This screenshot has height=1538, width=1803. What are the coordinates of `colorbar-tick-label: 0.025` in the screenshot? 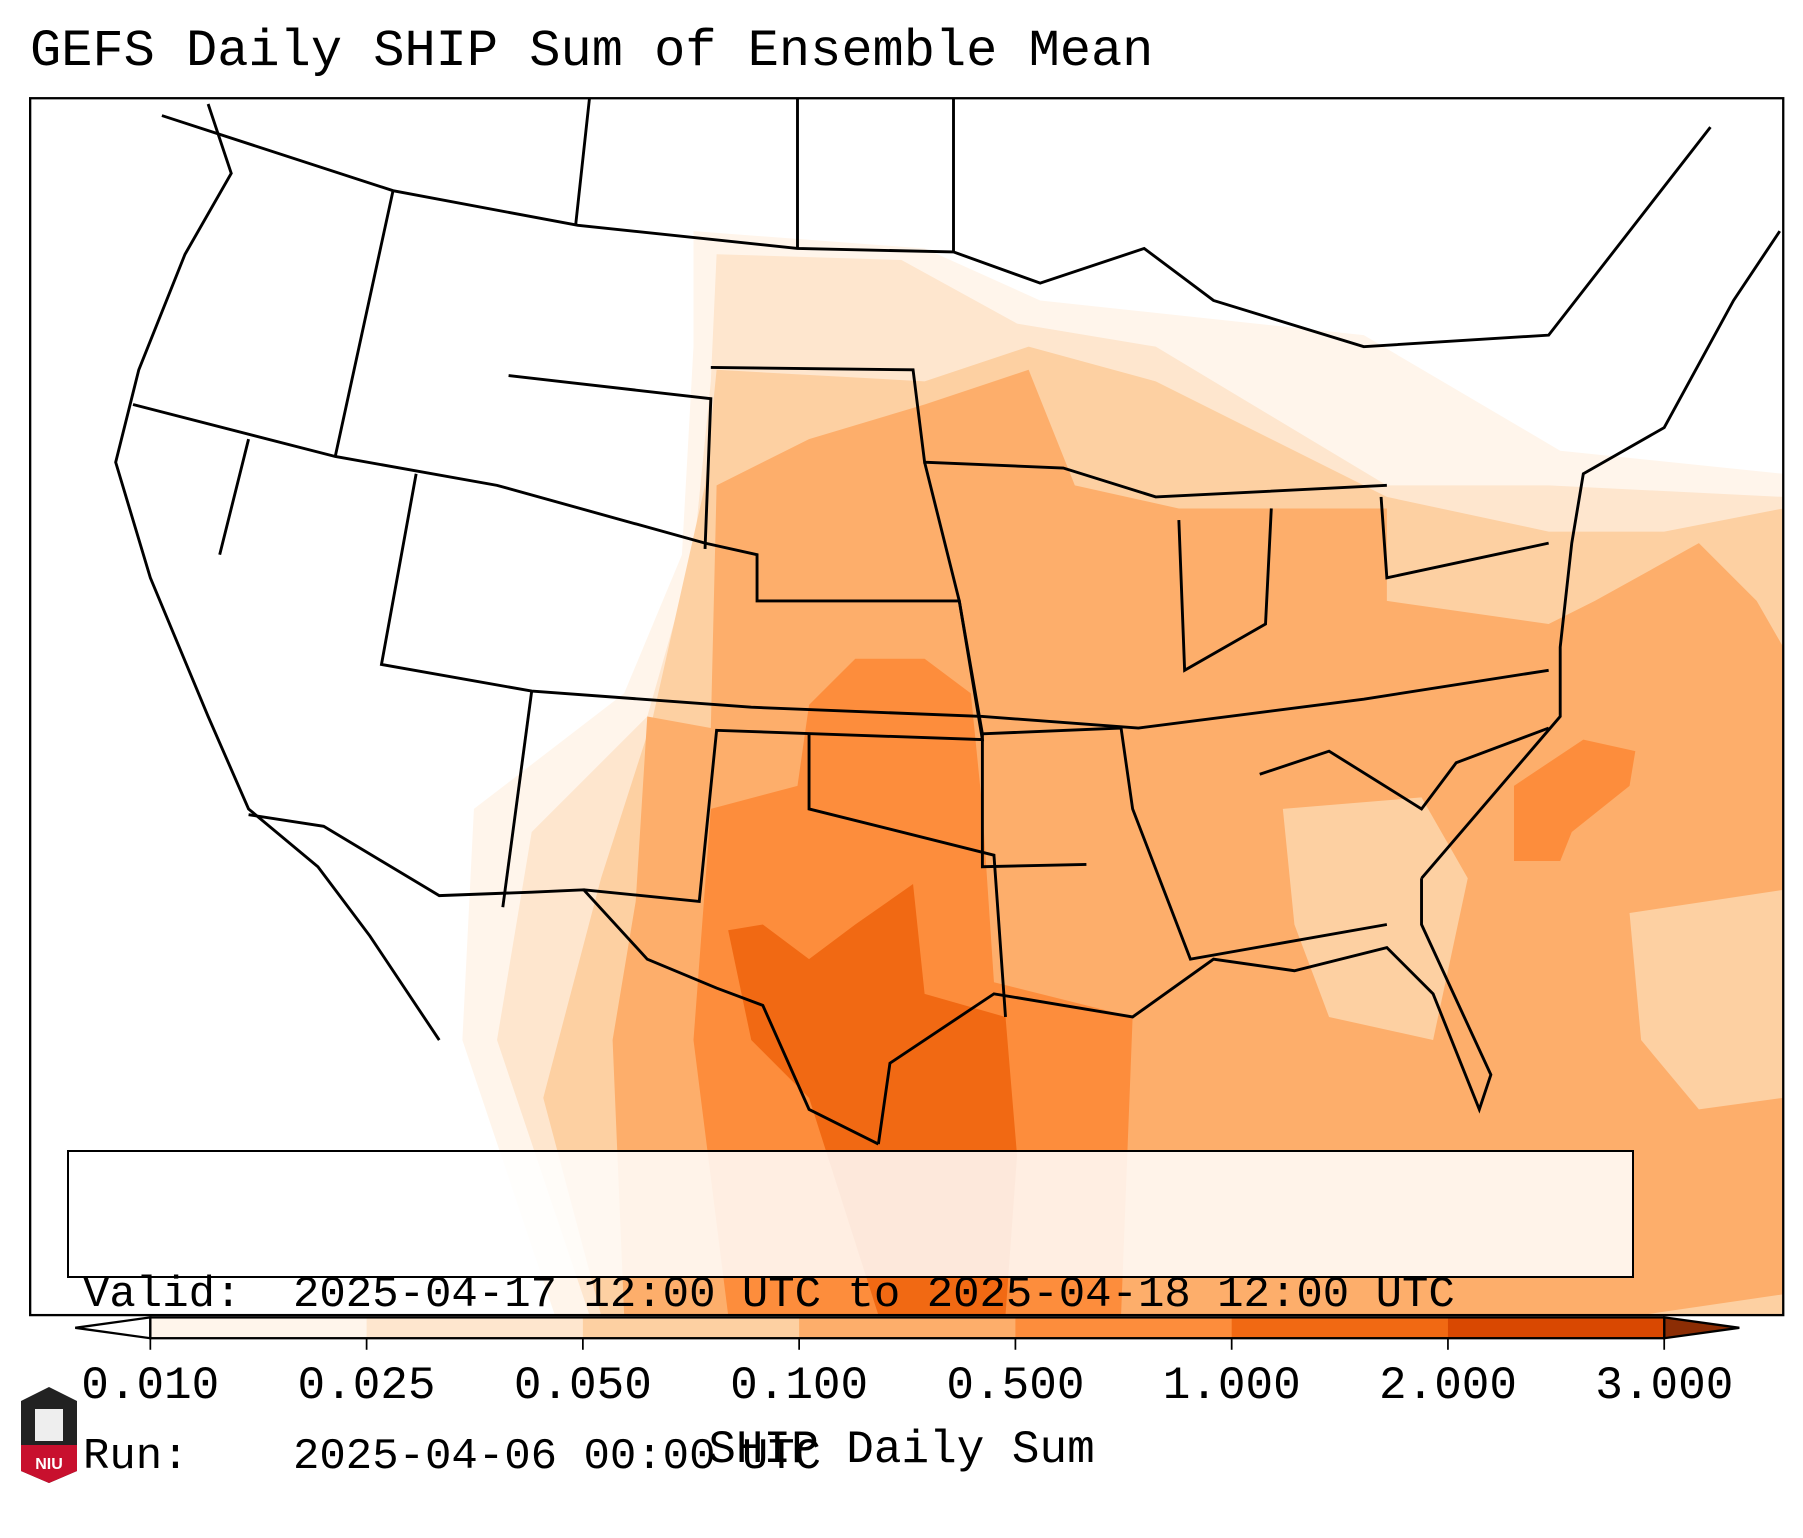 It's located at (366, 1386).